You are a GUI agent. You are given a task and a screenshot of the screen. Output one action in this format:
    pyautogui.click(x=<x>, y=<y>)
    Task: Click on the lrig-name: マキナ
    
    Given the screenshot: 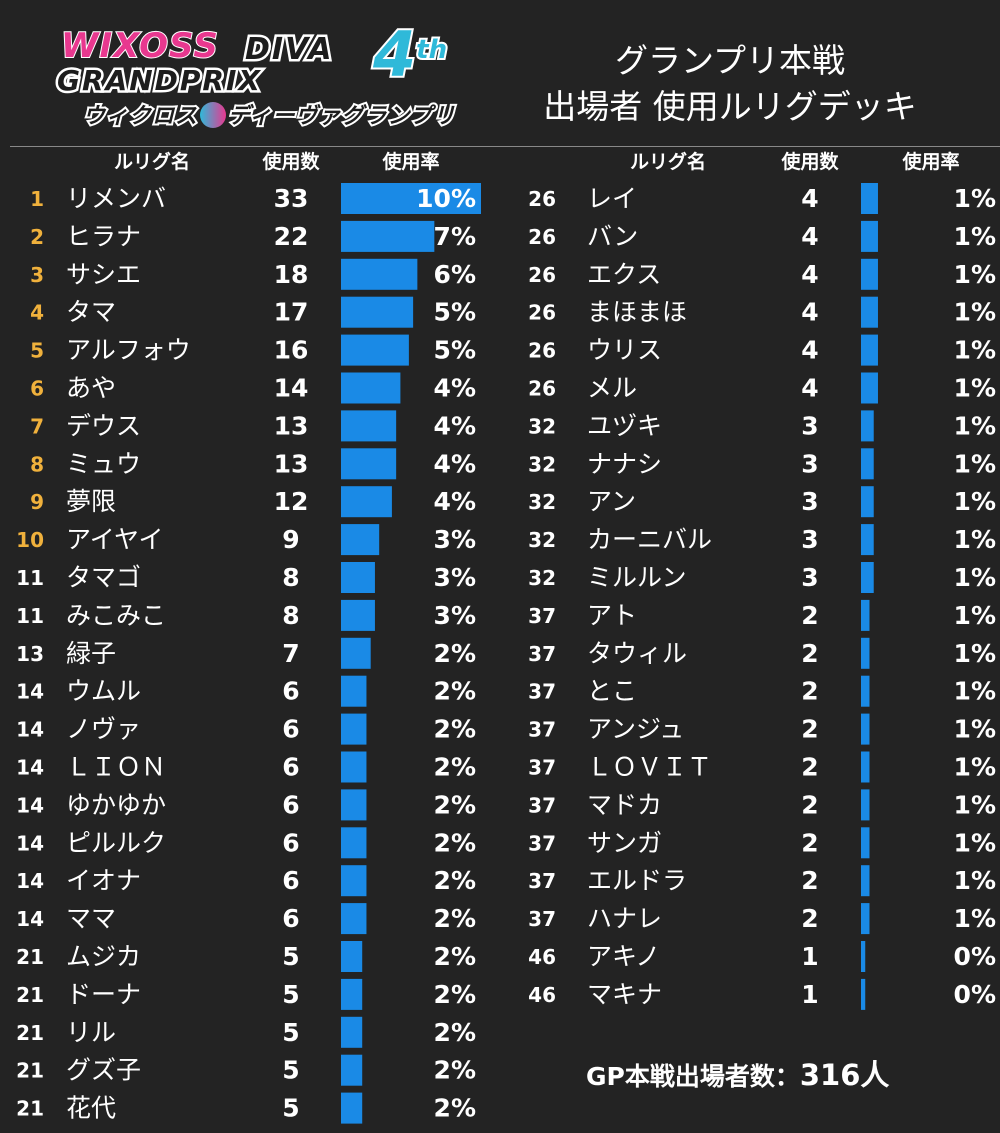 What is the action you would take?
    pyautogui.click(x=624, y=994)
    